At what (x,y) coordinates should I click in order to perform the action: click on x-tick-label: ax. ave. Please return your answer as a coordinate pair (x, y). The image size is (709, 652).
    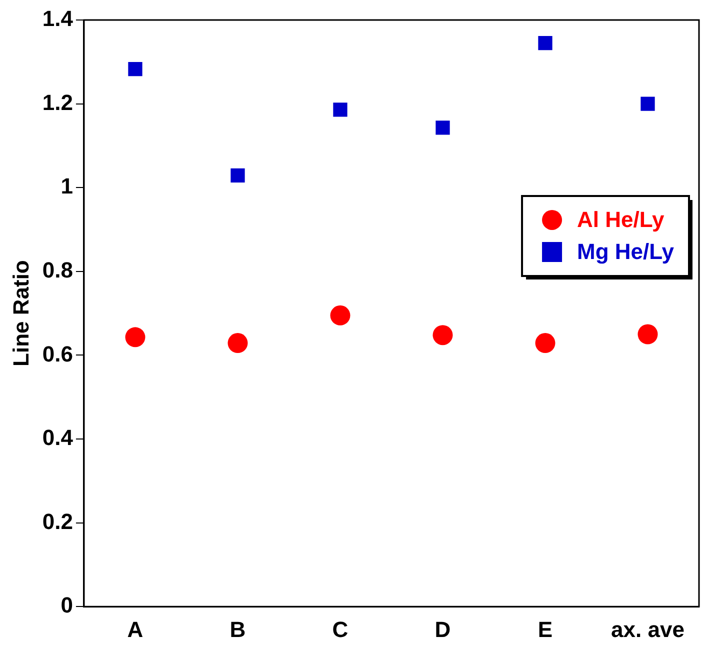
    Looking at the image, I should click on (647, 629).